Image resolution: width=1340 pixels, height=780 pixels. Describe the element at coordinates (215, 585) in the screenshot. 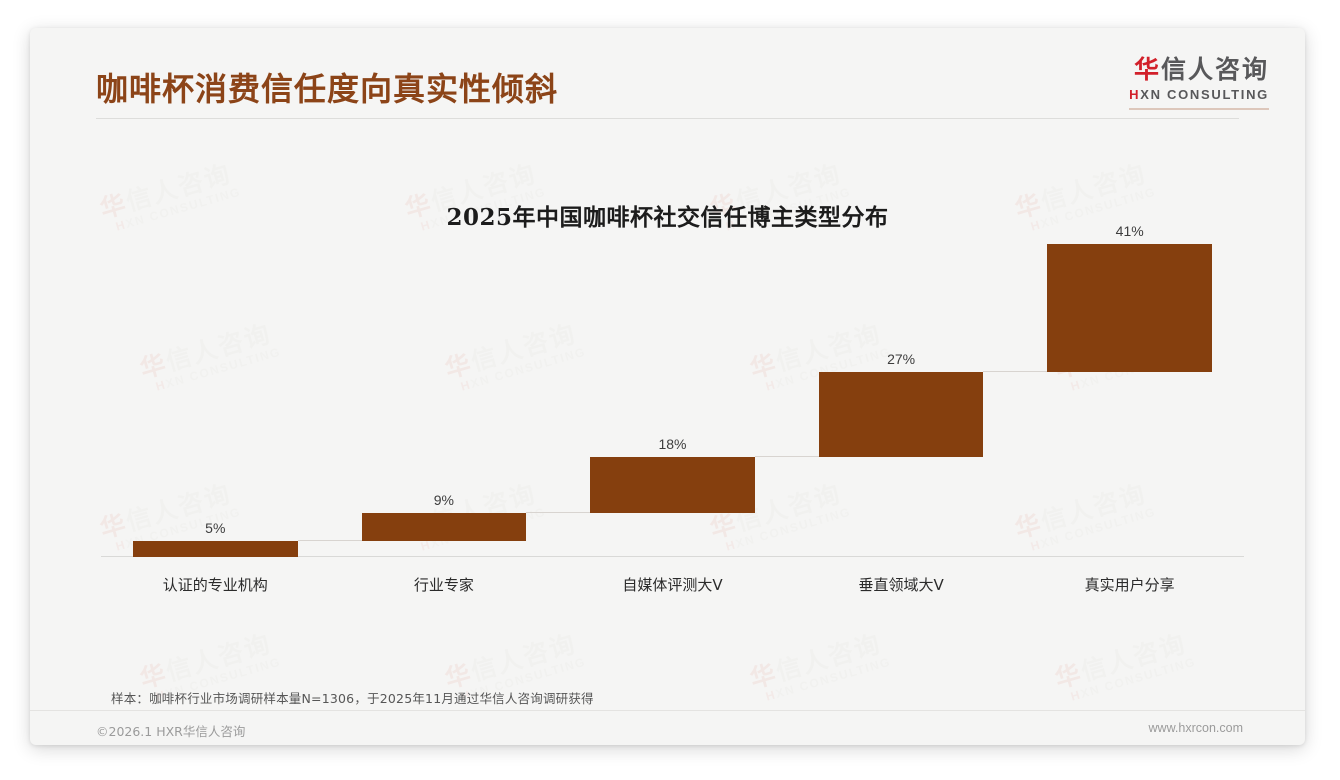

I see `chart-category-label: 认证的专业机构` at that location.